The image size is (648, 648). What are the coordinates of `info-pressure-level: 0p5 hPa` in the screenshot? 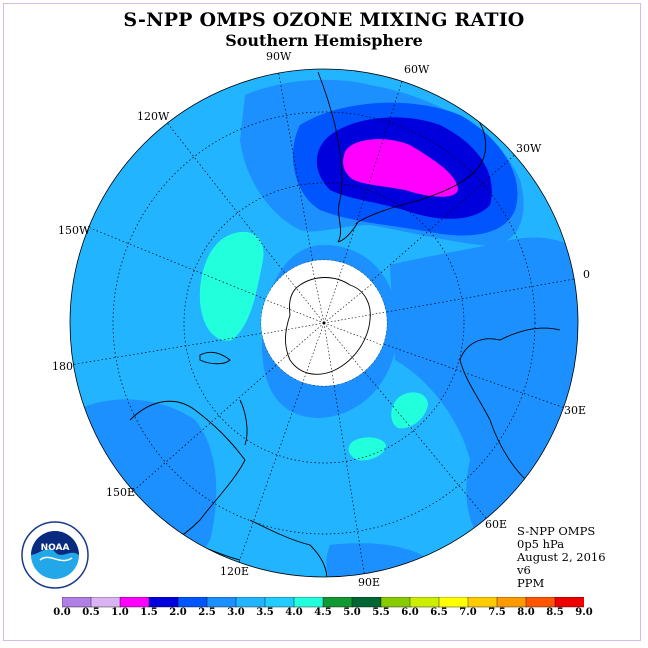 It's located at (541, 544).